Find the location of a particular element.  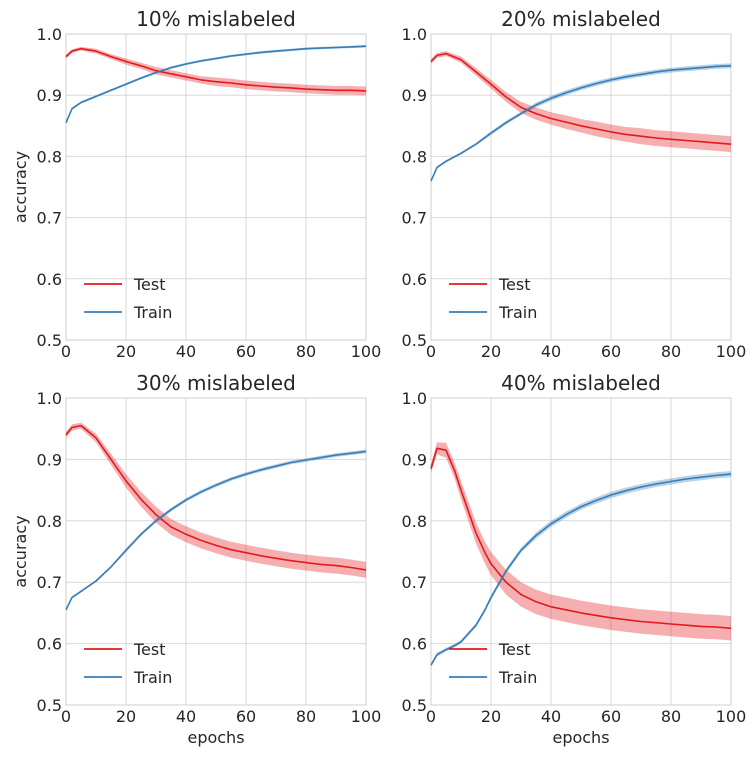

panel-title: 10% mislabeled is located at coordinates (216, 19).